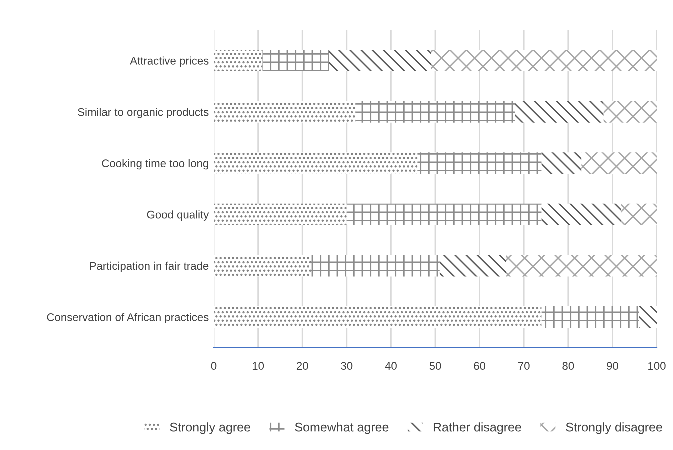 This screenshot has height=450, width=673. I want to click on x-tick-label: 90, so click(612, 366).